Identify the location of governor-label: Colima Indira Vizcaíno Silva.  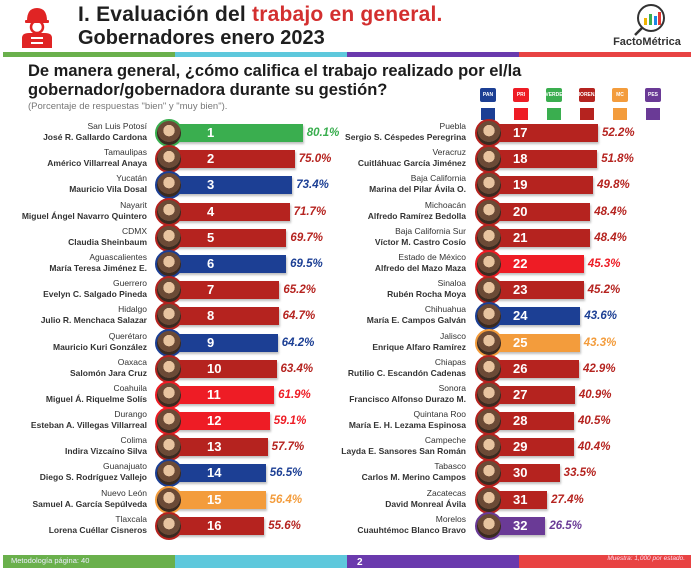
(106, 446).